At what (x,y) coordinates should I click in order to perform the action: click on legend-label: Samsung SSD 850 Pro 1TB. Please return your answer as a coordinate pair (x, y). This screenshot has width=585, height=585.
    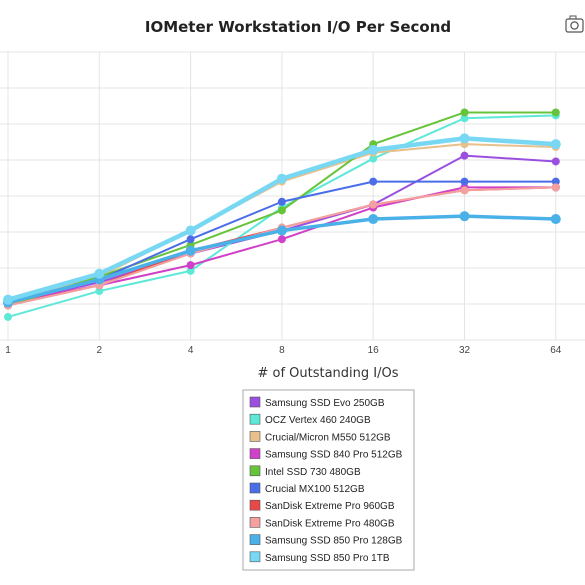
    Looking at the image, I should click on (327, 558).